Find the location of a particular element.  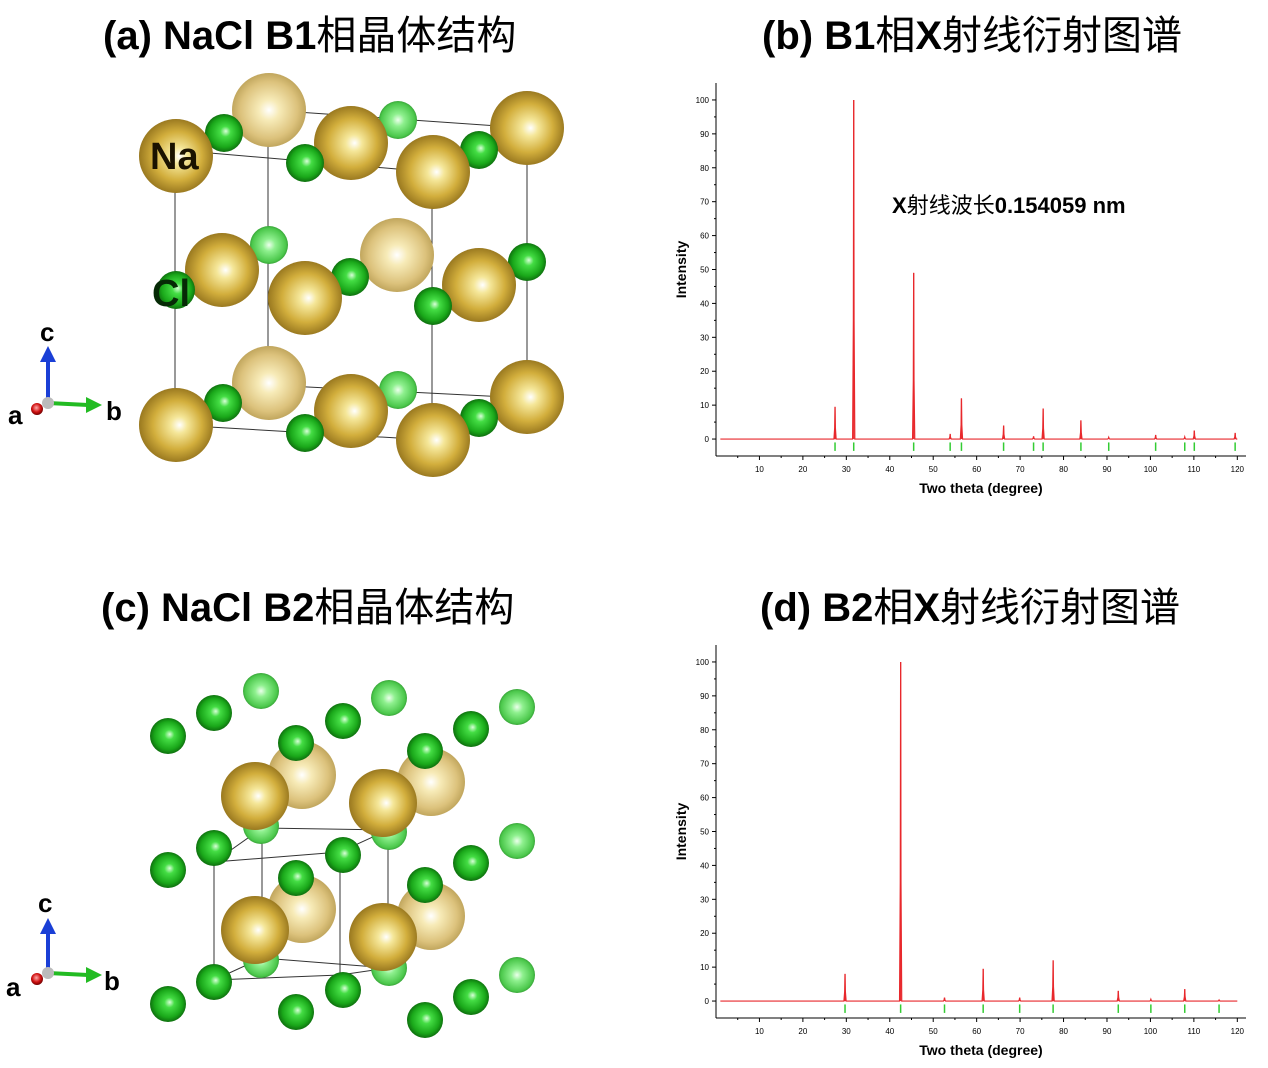

wavelength-annotation: X射线波长0.154059 nm is located at coordinates (1009, 204).